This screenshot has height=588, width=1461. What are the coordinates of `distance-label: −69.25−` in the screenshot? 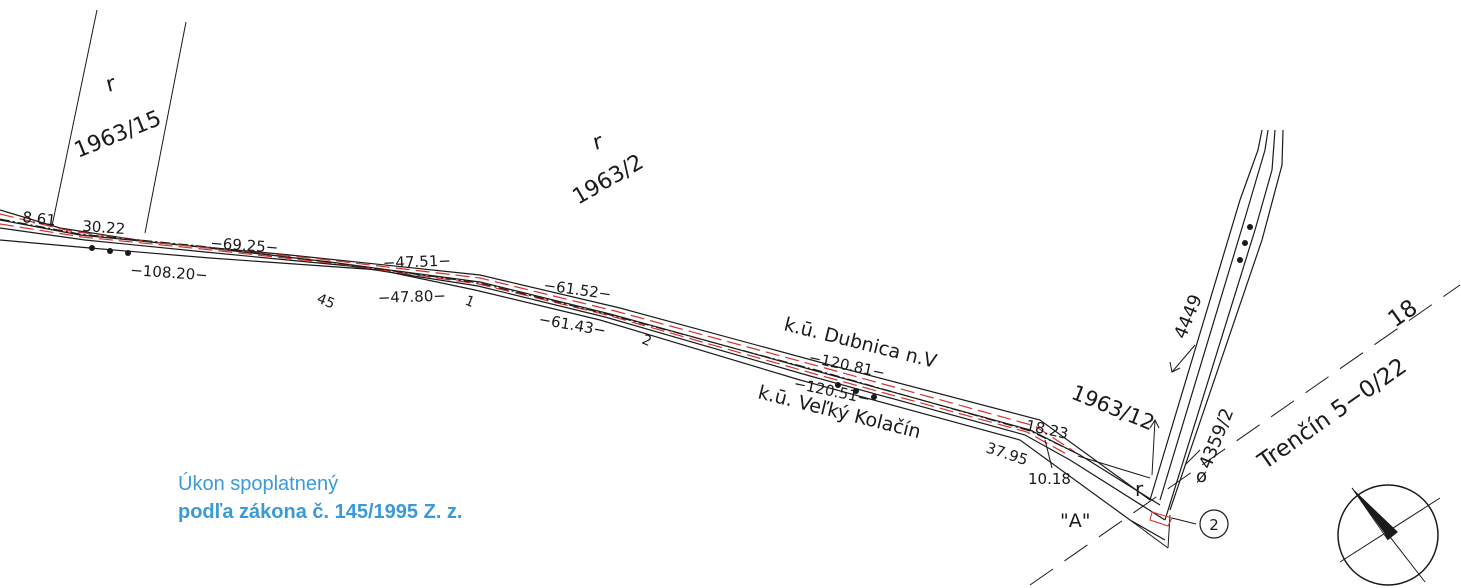 It's located at (244, 245).